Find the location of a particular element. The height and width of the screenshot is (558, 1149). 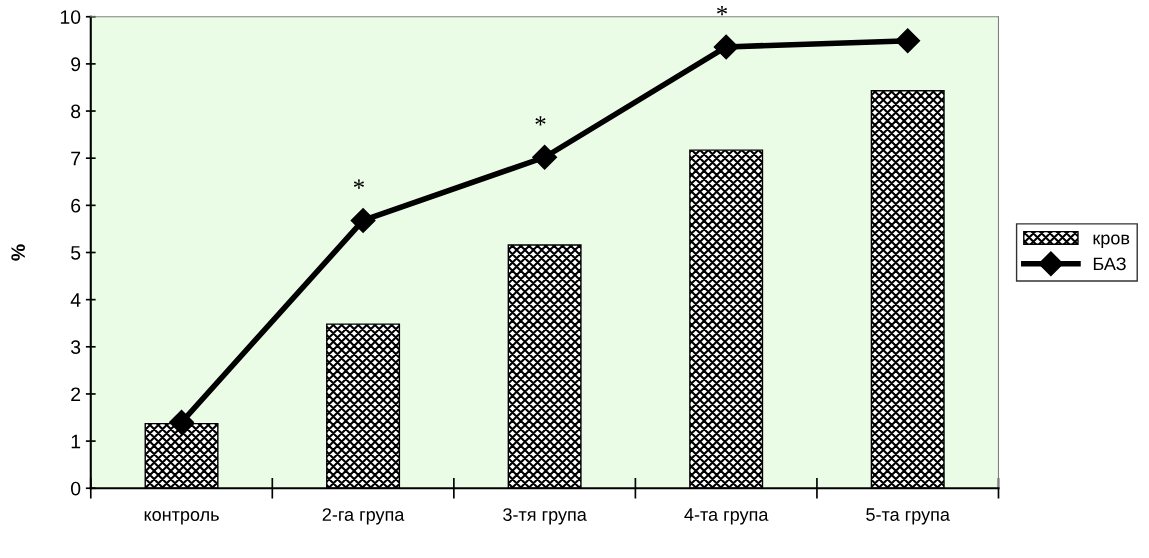

legend-label: кров is located at coordinates (1111, 241).